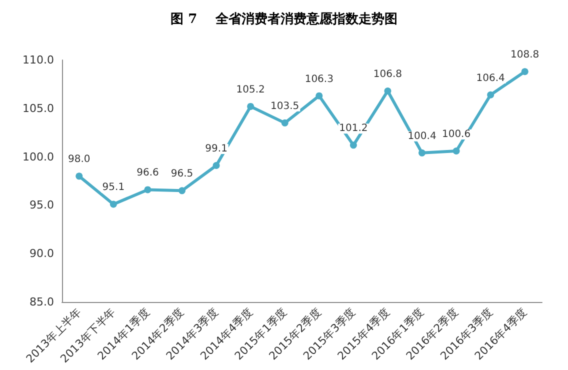 This screenshot has height=370, width=568. What do you see at coordinates (216, 149) in the screenshot?
I see `data-label: 99.1` at bounding box center [216, 149].